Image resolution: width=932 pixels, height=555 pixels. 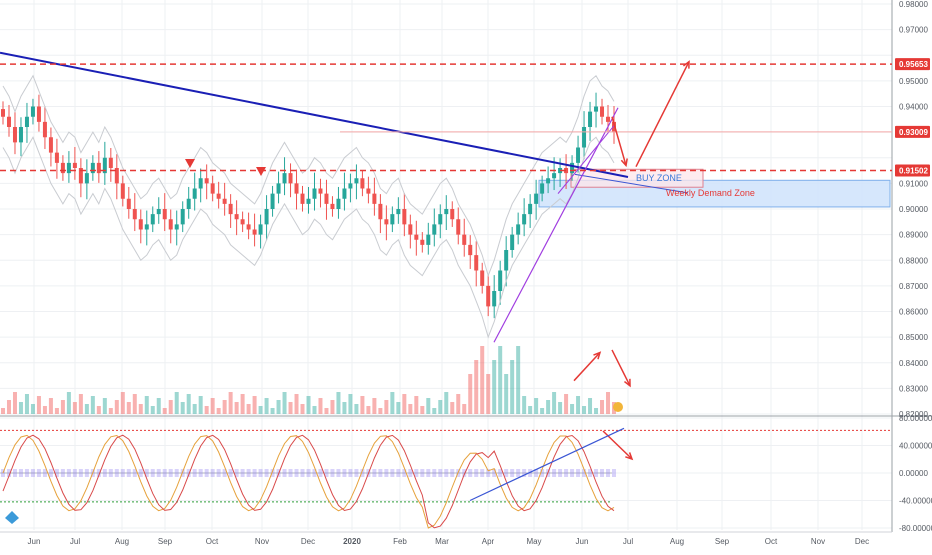 What do you see at coordinates (913, 312) in the screenshot?
I see `price-tick-label: 0.86000` at bounding box center [913, 312].